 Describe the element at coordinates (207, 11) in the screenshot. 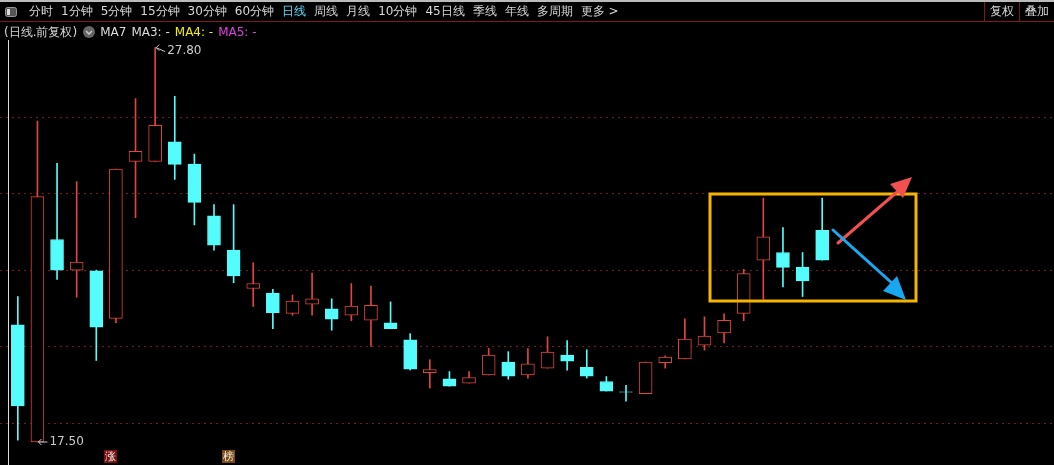

I see `text: 30分钟` at that location.